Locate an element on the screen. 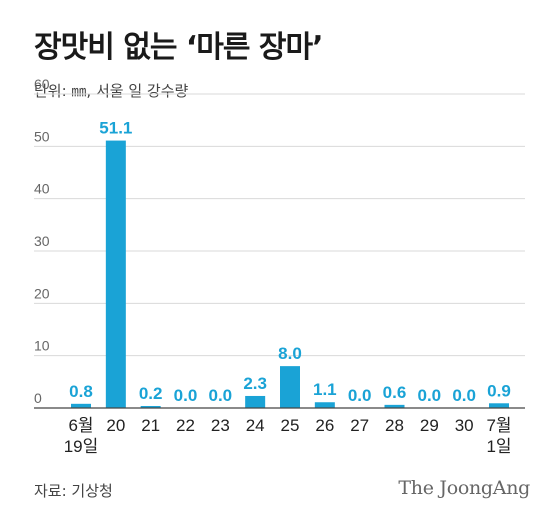 This screenshot has height=519, width=560. x-tick-label: 23 is located at coordinates (220, 425).